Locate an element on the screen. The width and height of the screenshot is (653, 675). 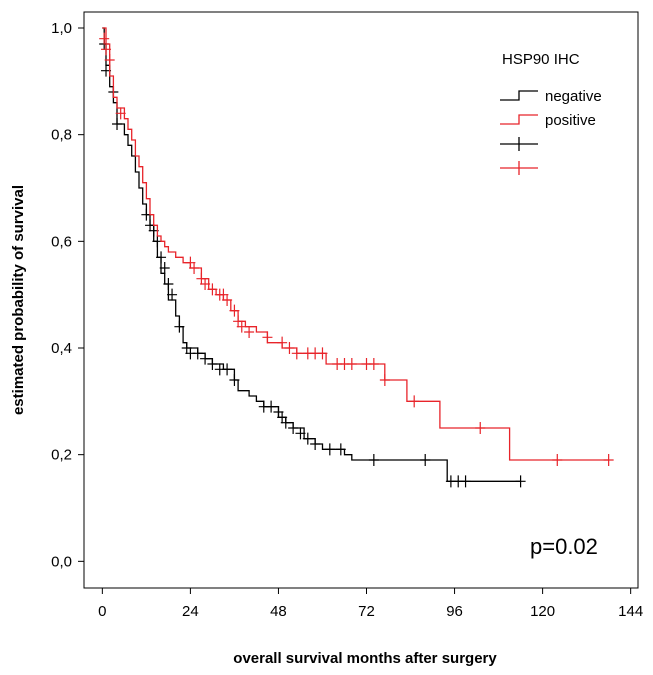
x-tick-label: 72 is located at coordinates (366, 611).